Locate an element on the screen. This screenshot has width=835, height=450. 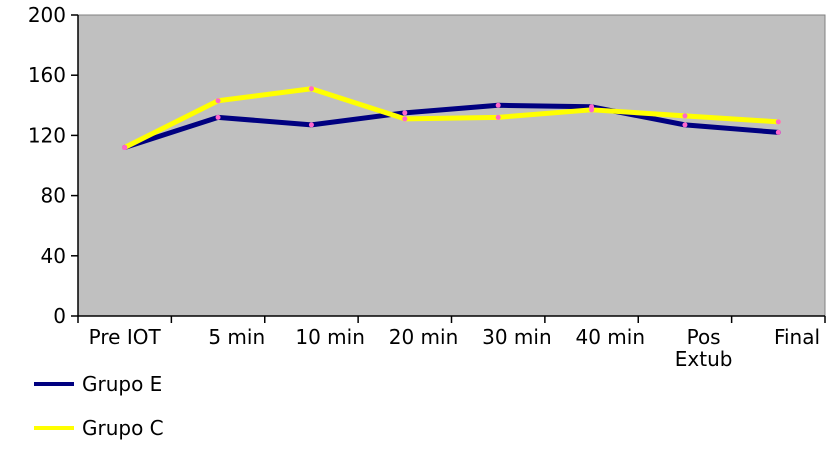
legend-item-grupo-e: Grupo E is located at coordinates (99, 384).